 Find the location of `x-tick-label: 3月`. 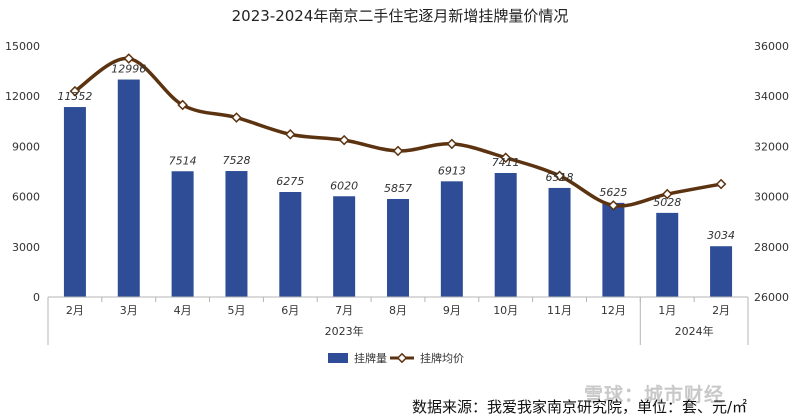

x-tick-label: 3月 is located at coordinates (129, 310).